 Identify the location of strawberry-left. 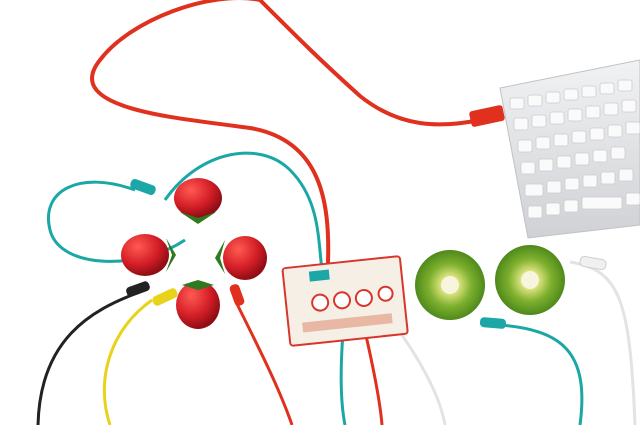
(148, 255).